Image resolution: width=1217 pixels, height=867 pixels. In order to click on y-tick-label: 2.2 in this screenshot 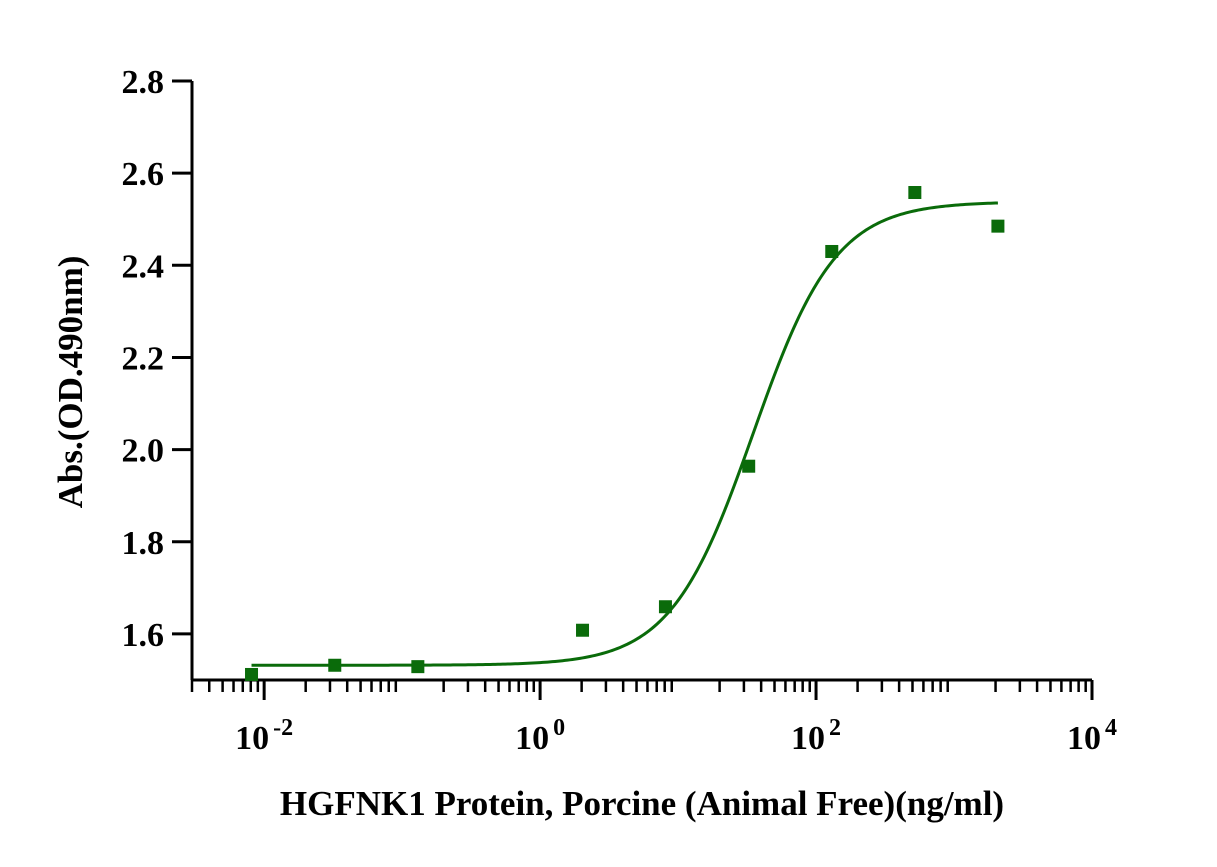, I will do `click(143, 358)`.